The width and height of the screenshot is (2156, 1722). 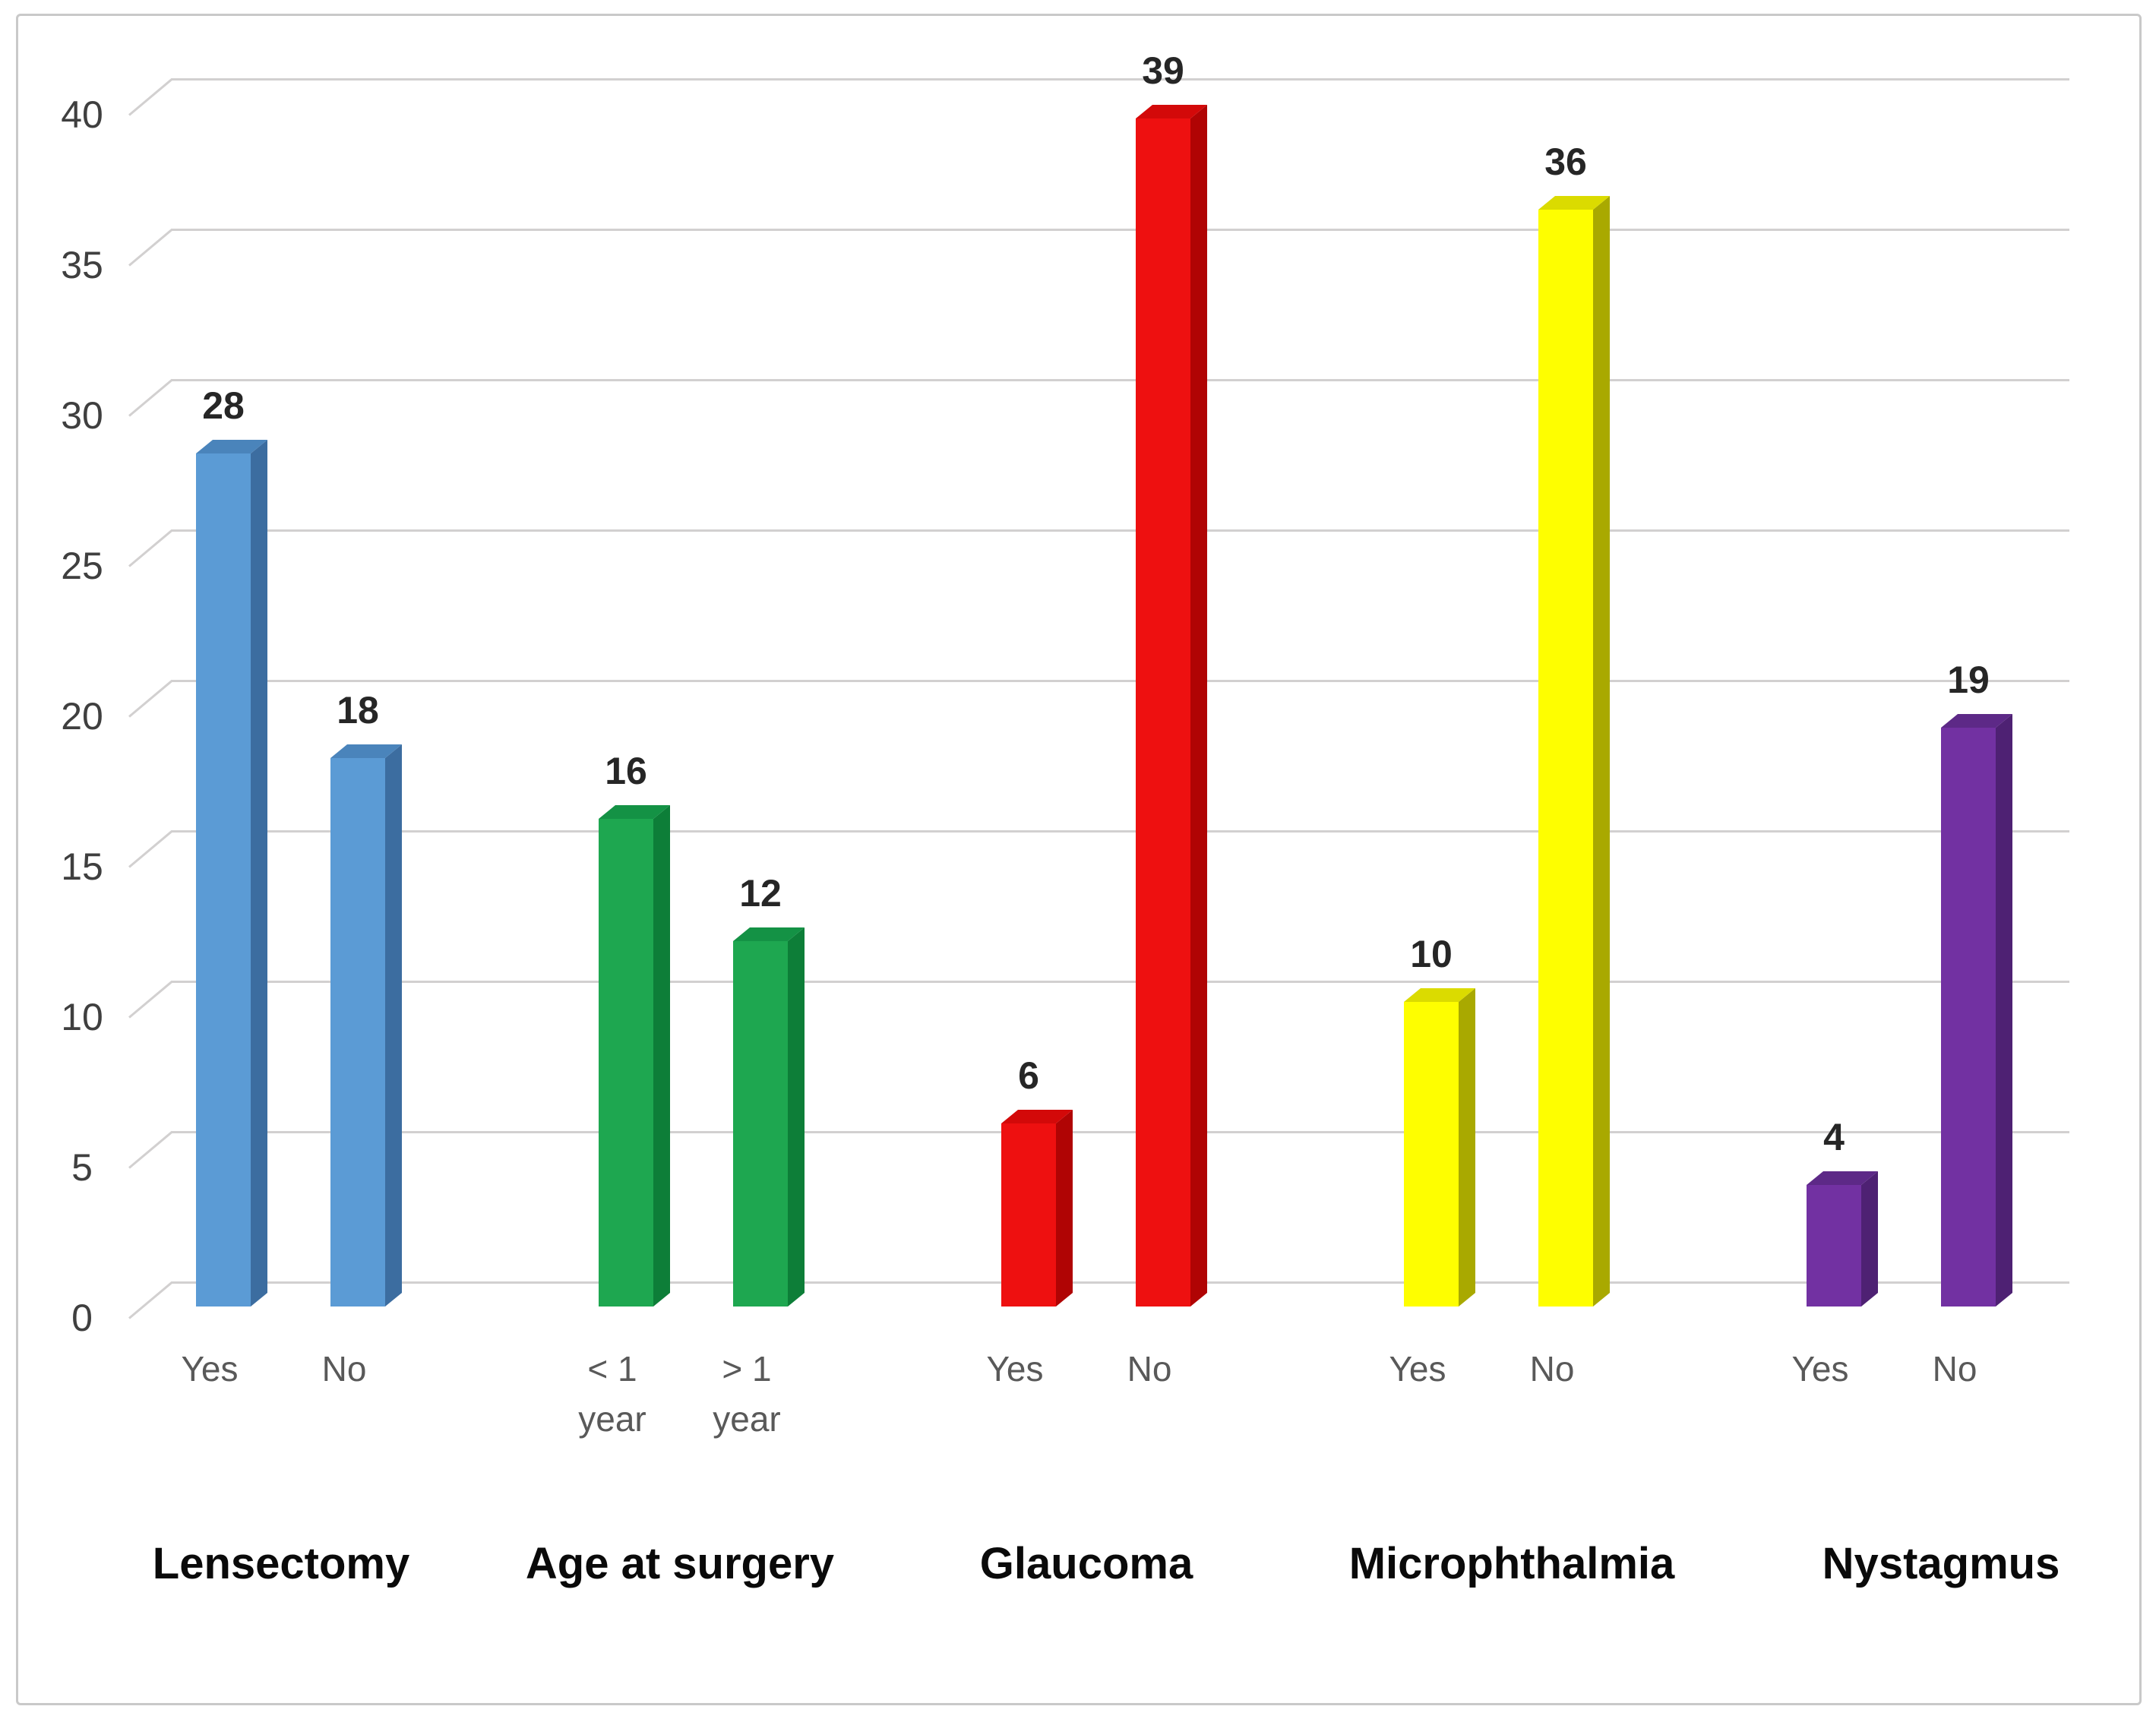 What do you see at coordinates (82, 415) in the screenshot?
I see `y-axis-label-30: 30` at bounding box center [82, 415].